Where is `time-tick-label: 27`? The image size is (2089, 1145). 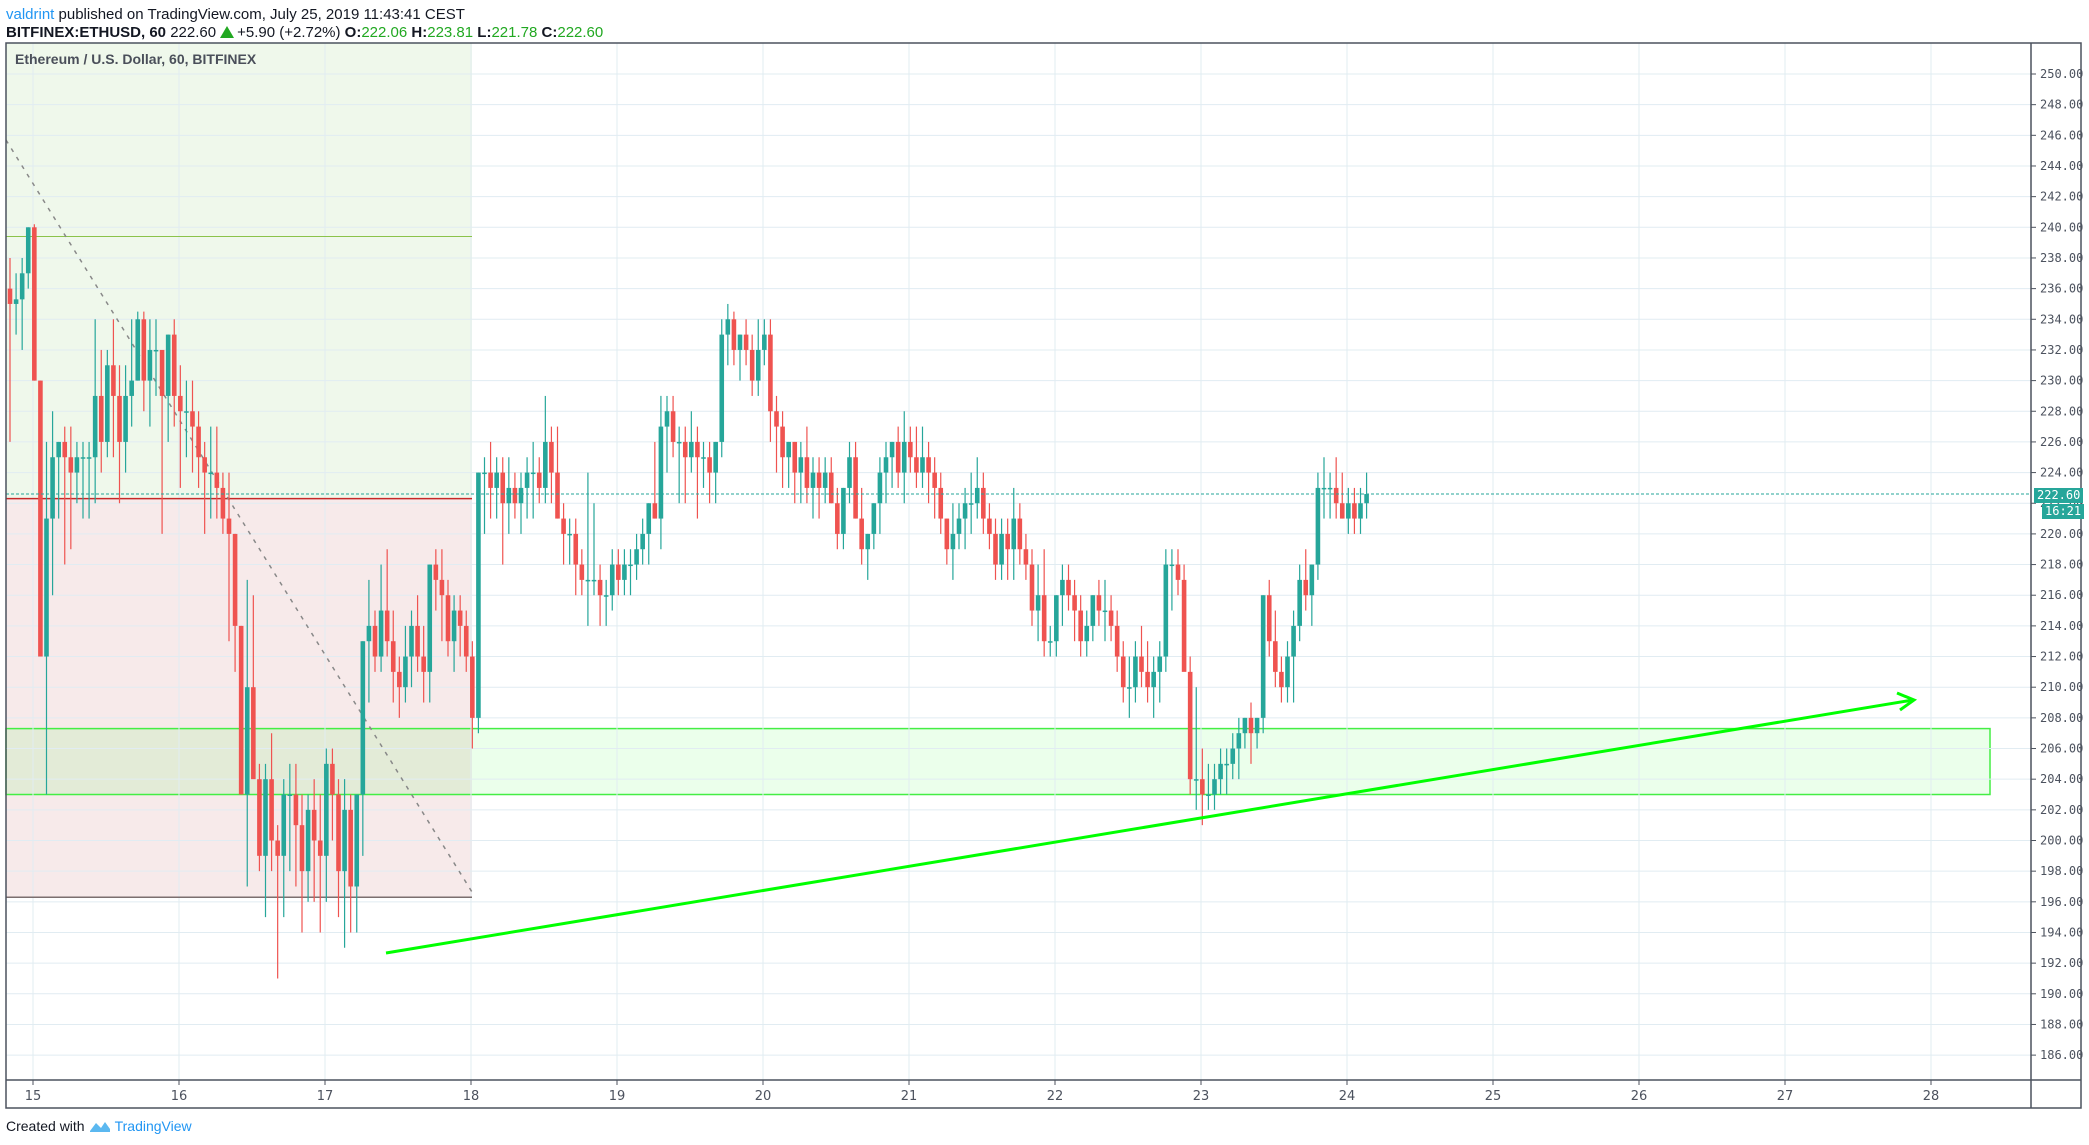 time-tick-label: 27 is located at coordinates (1785, 1096).